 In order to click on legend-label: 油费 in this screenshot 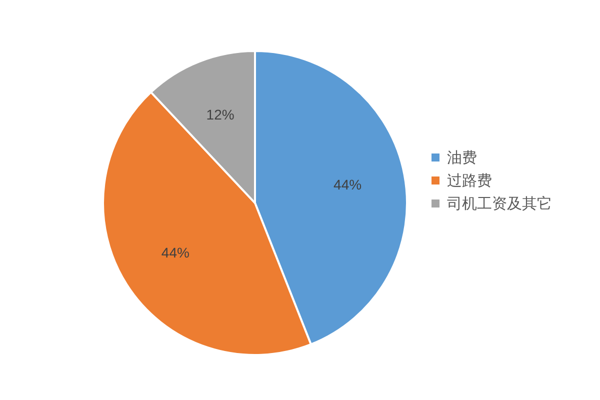, I will do `click(462, 158)`.